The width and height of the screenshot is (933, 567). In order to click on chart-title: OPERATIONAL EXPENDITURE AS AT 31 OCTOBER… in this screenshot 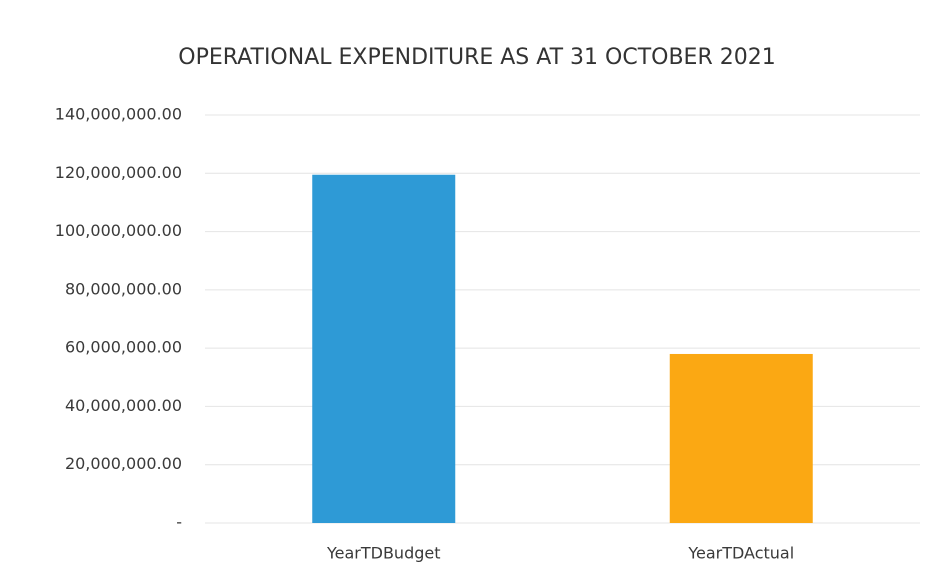, I will do `click(476, 57)`.